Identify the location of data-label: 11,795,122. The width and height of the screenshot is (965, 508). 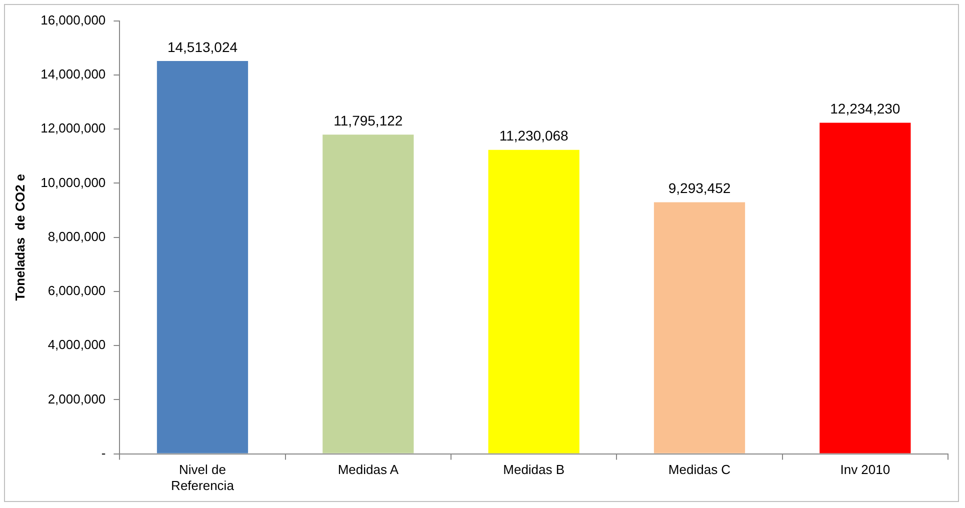
(368, 120).